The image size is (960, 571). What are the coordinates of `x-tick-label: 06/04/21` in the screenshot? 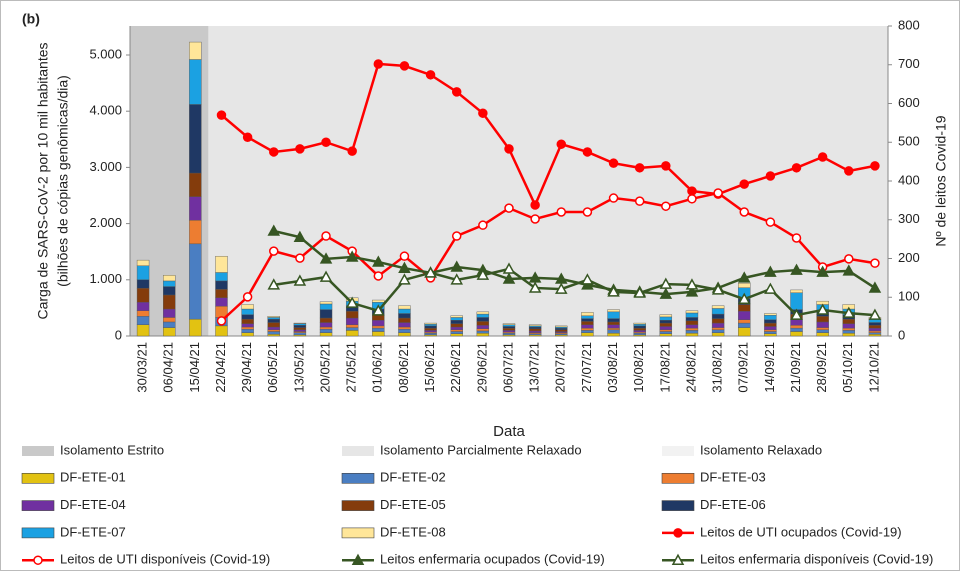 It's located at (168, 367).